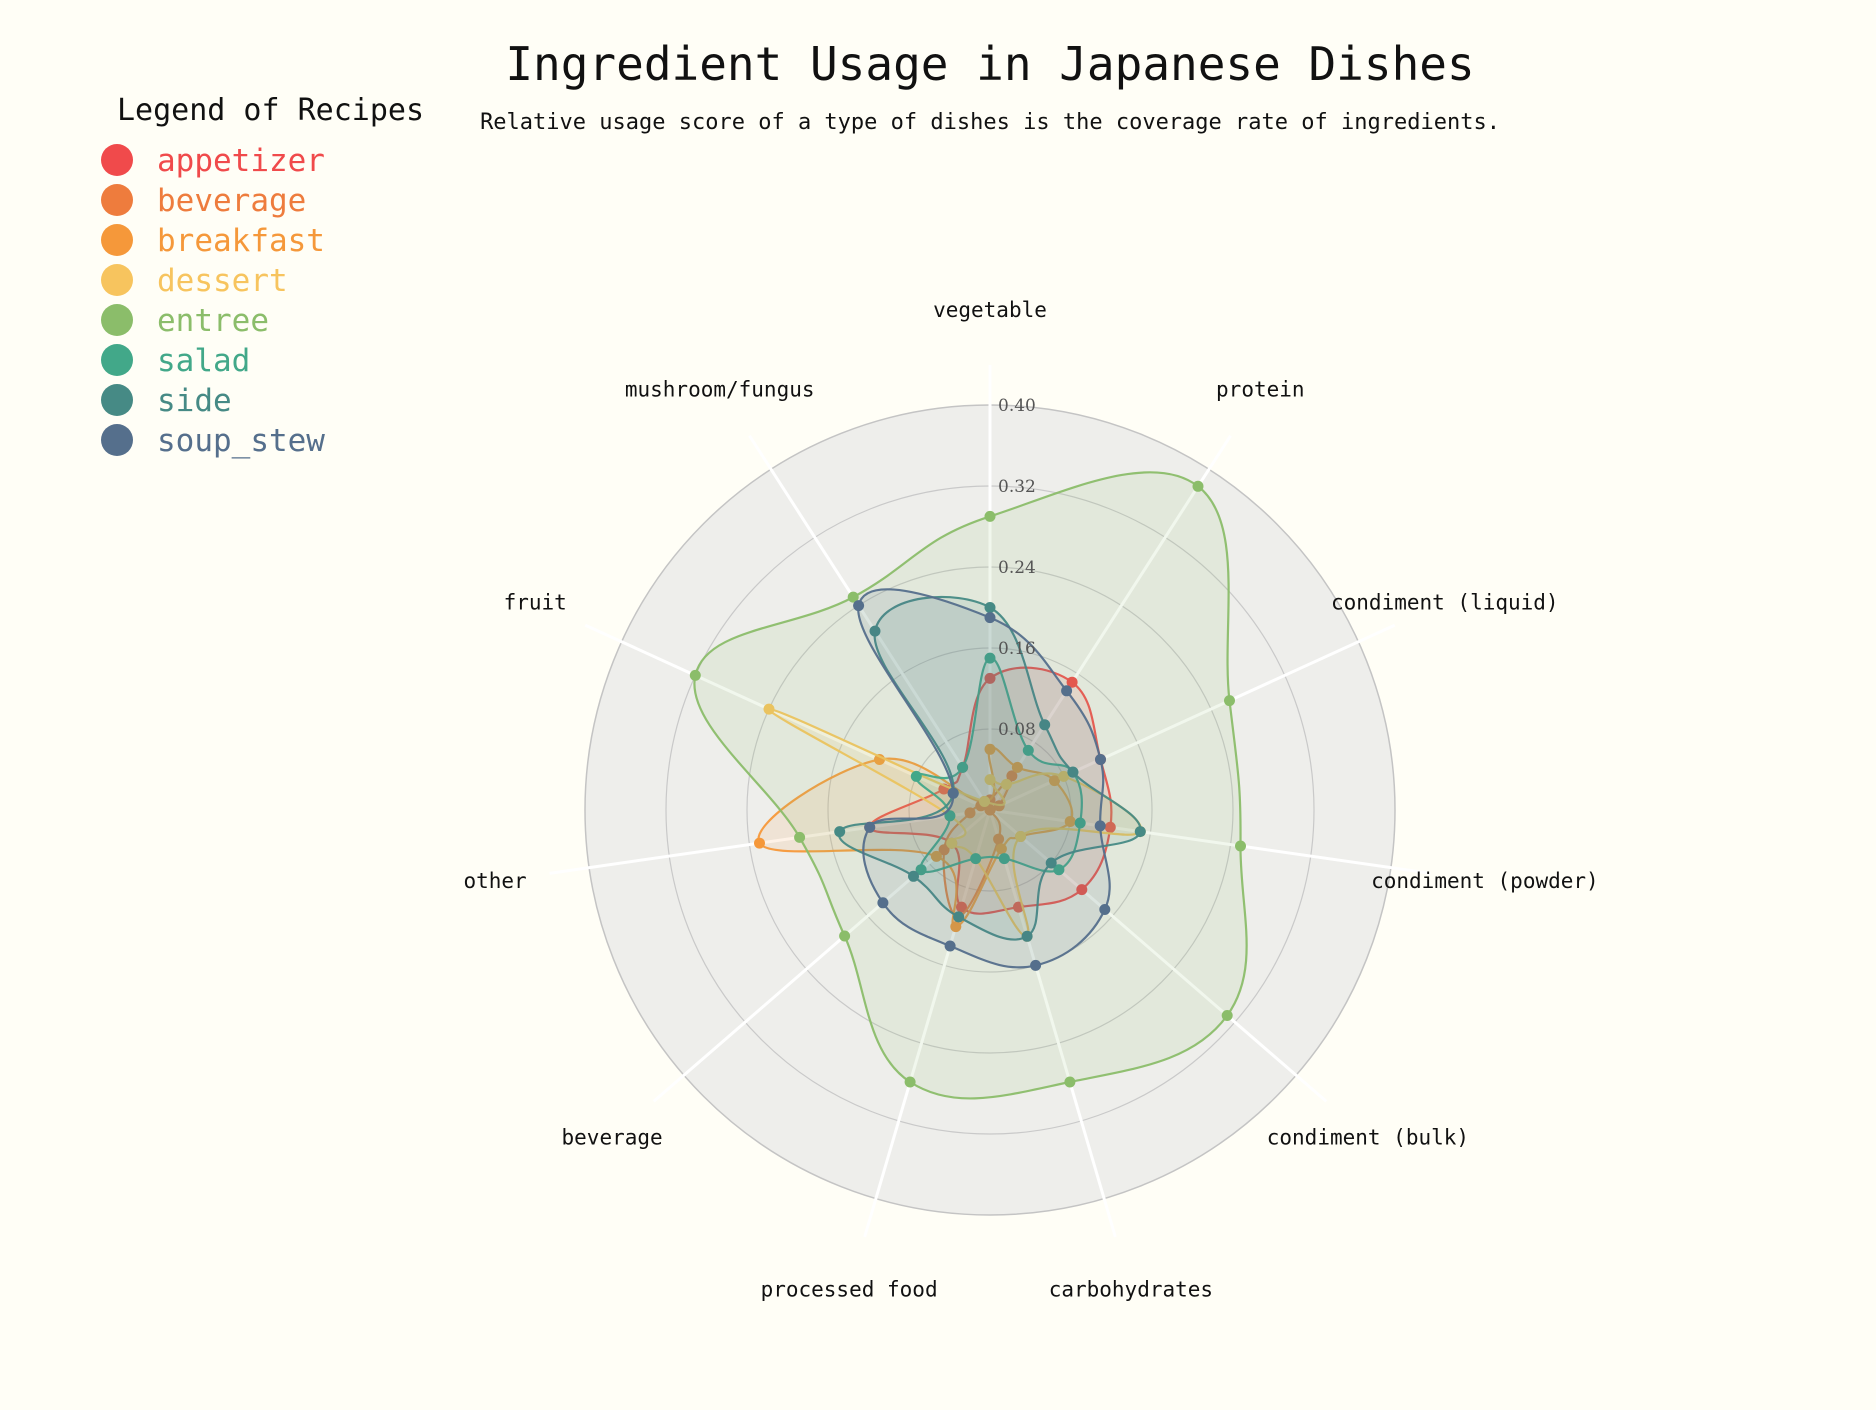 The height and width of the screenshot is (1410, 1876). I want to click on chart-title: Ingredient Usage in Japanese Dishes, so click(989, 64).